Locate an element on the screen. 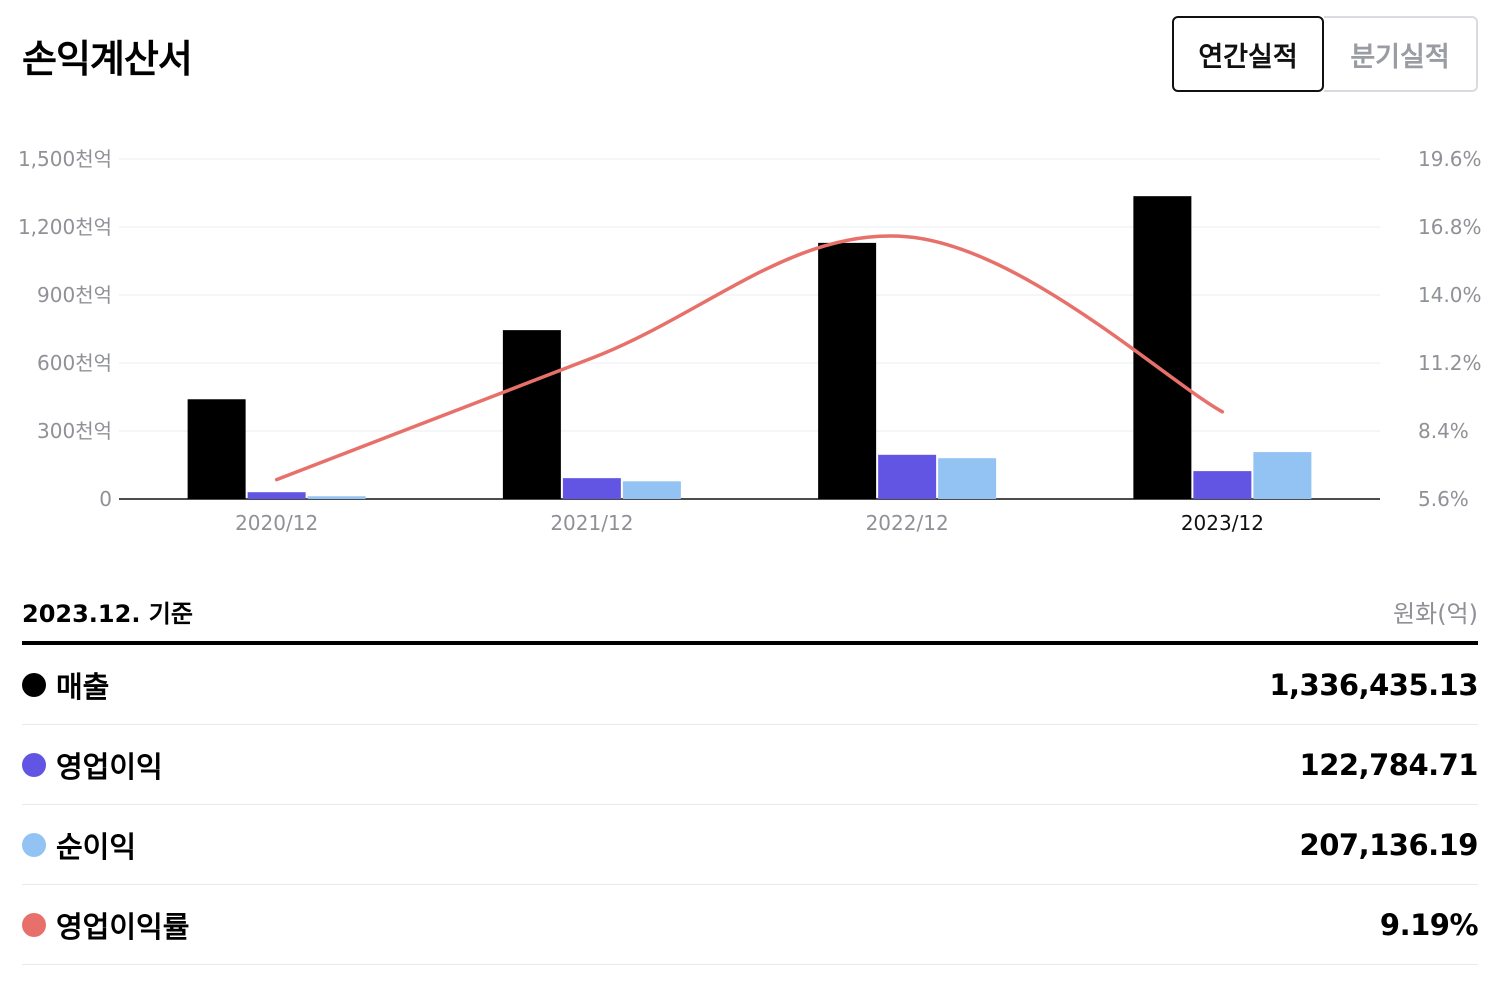  tab-quarterly: 분기실적 is located at coordinates (1401, 54).